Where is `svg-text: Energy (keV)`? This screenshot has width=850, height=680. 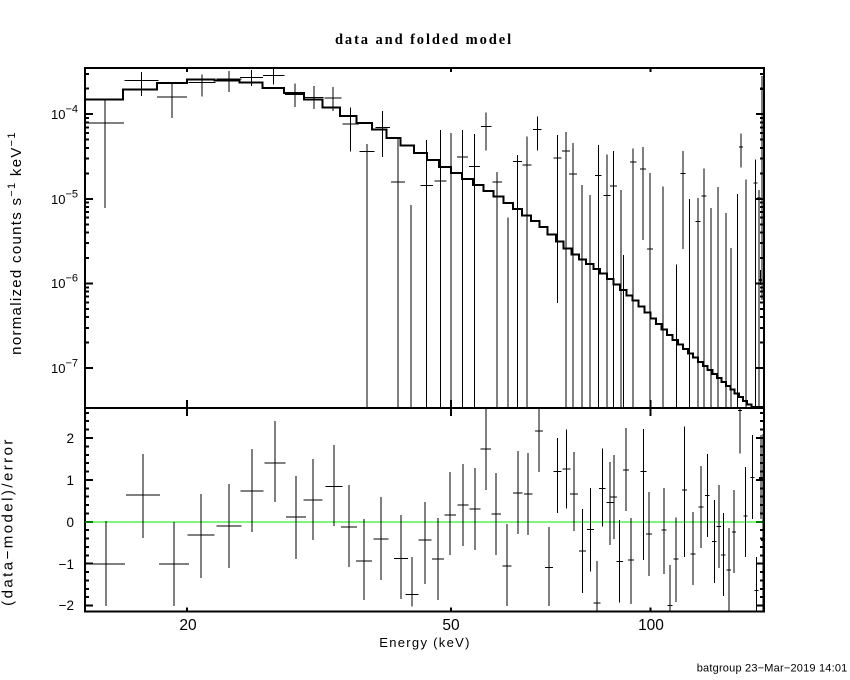 svg-text: Energy (keV) is located at coordinates (424, 642).